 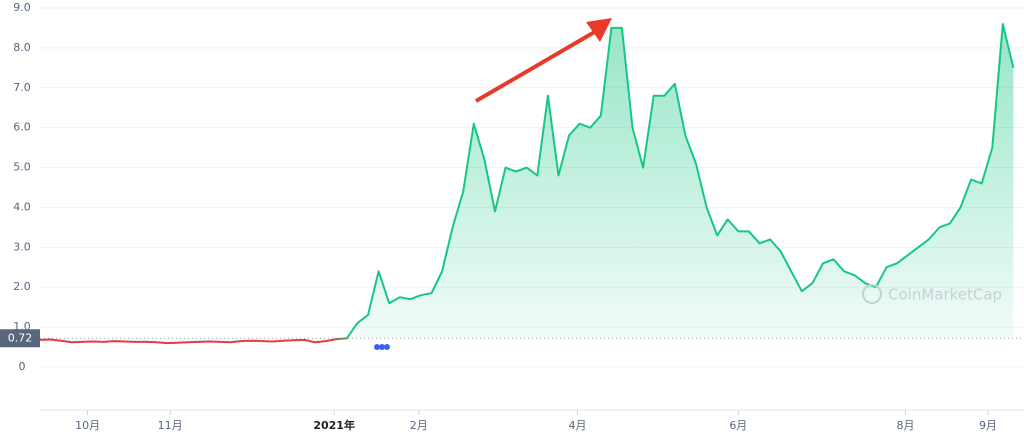 What do you see at coordinates (22, 206) in the screenshot?
I see `y-tick-label: 4.0` at bounding box center [22, 206].